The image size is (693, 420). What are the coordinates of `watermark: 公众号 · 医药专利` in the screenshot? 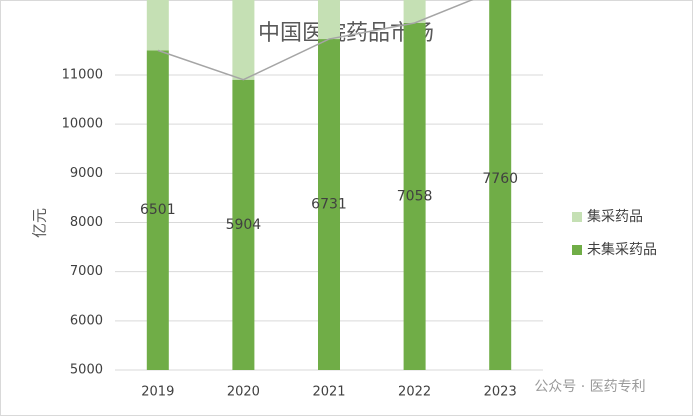 It's located at (589, 387).